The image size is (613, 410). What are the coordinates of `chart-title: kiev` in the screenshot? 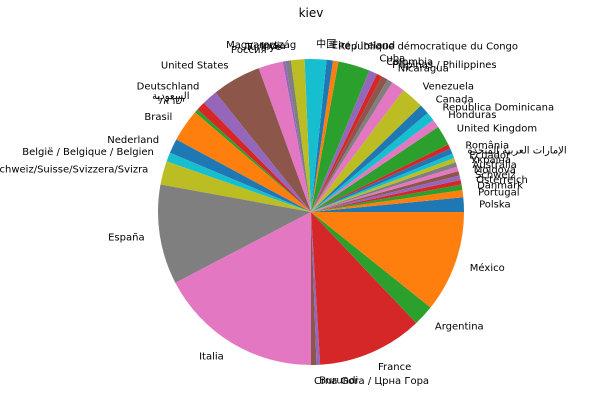 It's located at (311, 13).